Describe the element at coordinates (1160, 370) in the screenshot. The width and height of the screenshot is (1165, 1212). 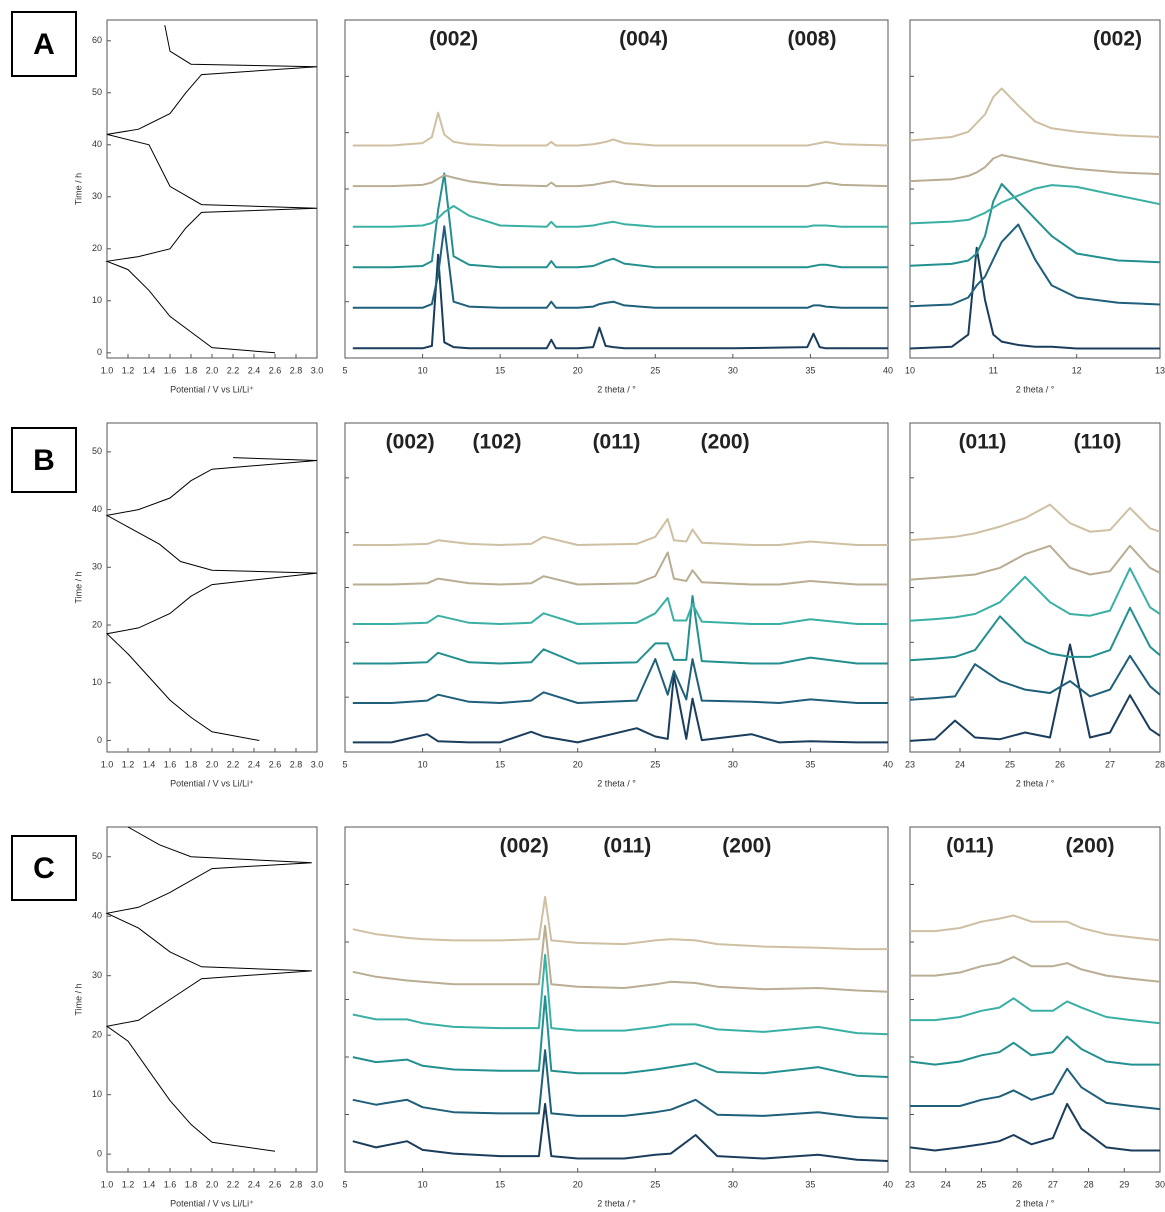
I see `x-tick-label: 13` at that location.